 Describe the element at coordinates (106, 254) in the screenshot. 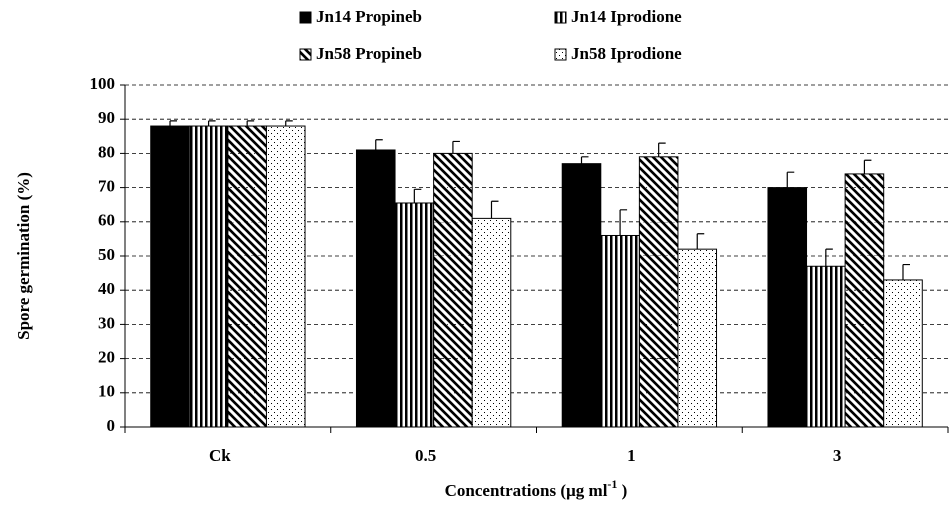

I see `y-tick-label: 50` at that location.